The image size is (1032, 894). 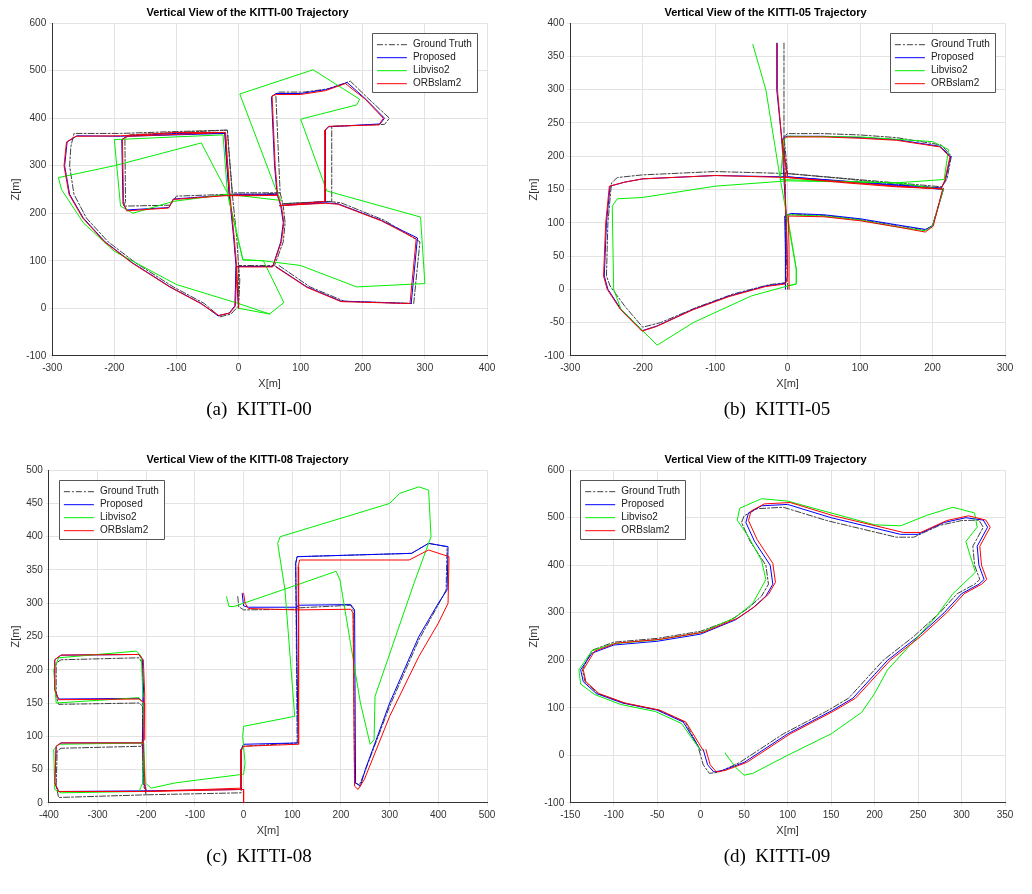 What do you see at coordinates (657, 814) in the screenshot?
I see `x-tick-label: -50` at bounding box center [657, 814].